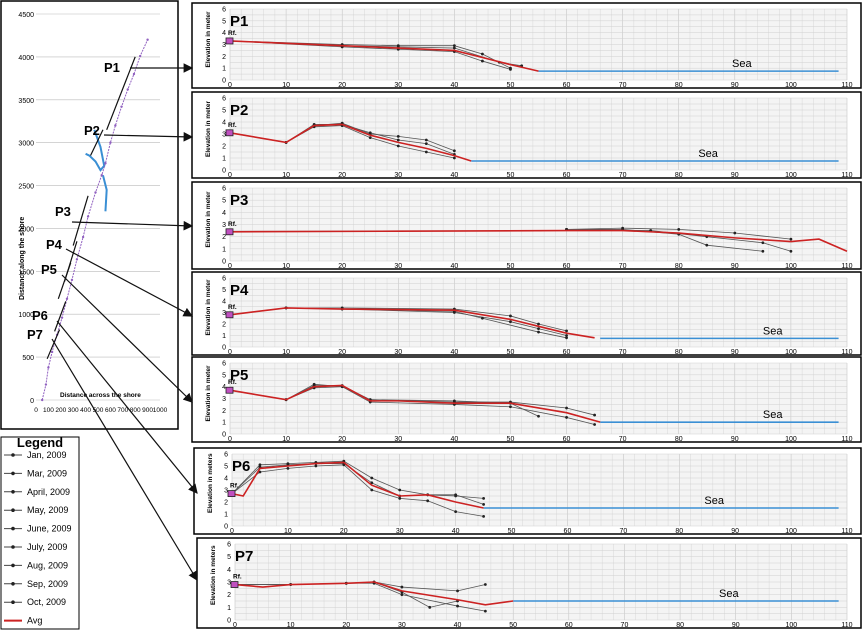  I want to click on x-tick-label: 70, so click(623, 531).